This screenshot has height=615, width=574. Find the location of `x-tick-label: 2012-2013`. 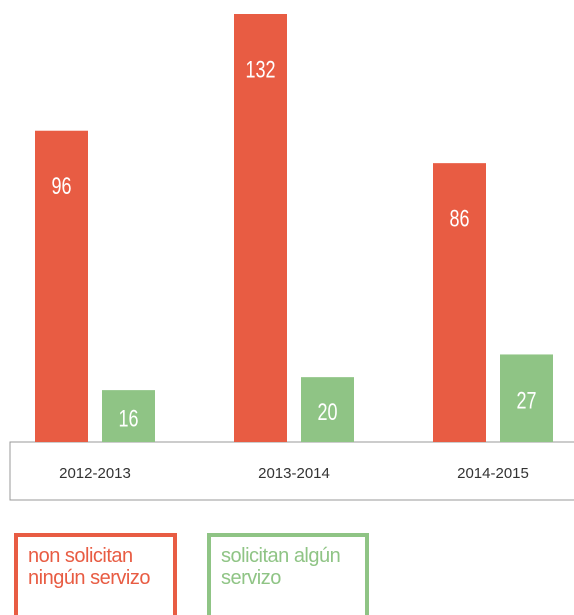

x-tick-label: 2012-2013 is located at coordinates (95, 473).